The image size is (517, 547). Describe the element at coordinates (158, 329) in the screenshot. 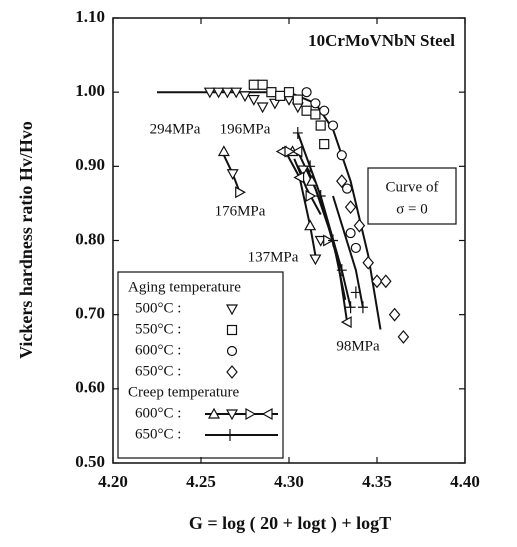

I see `legend-label: 550°C :` at that location.